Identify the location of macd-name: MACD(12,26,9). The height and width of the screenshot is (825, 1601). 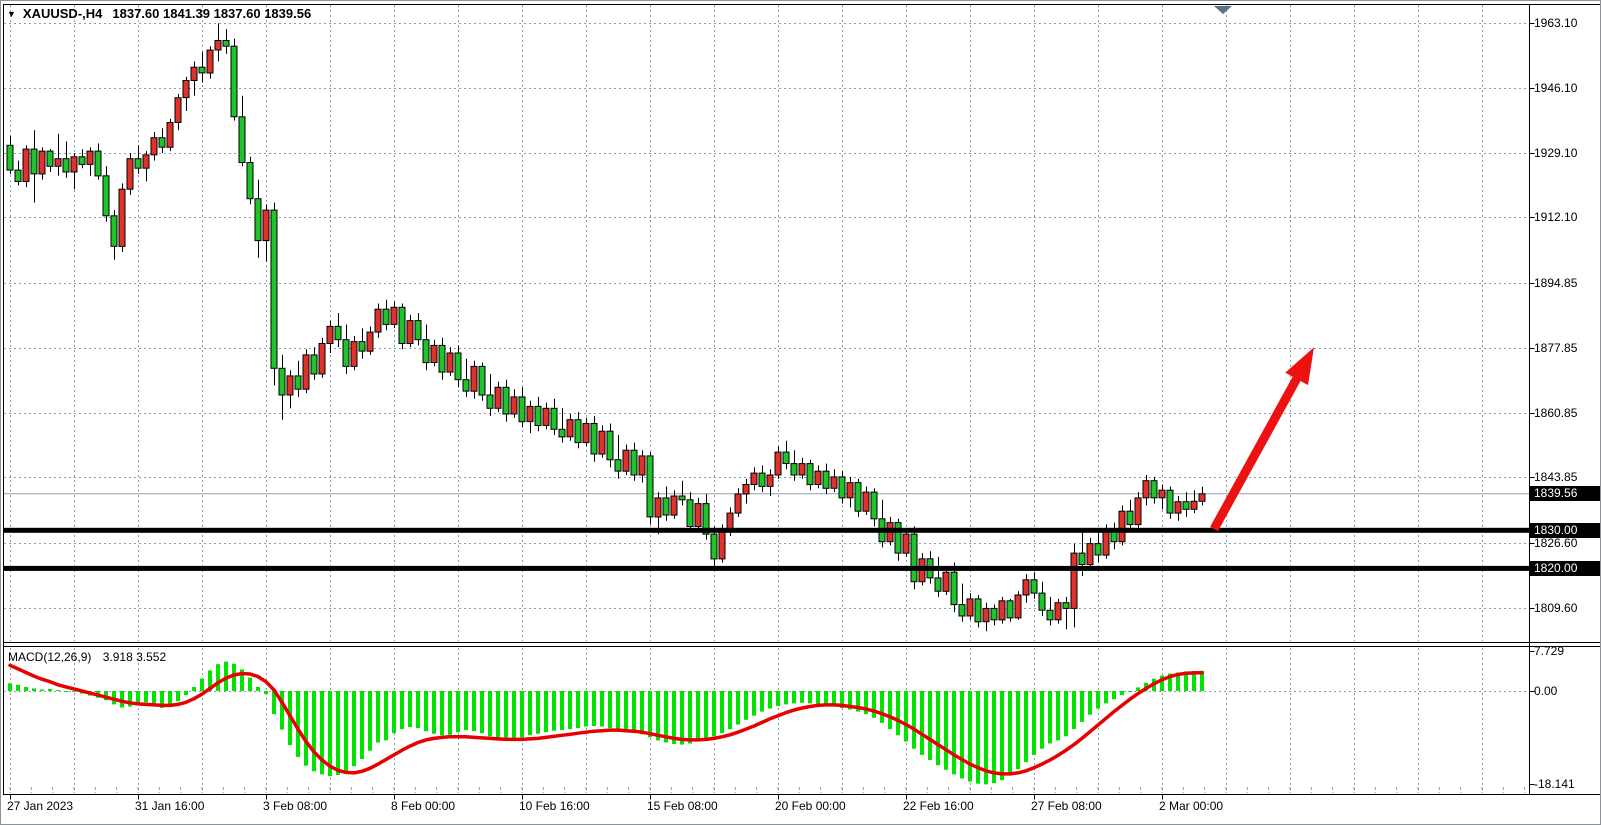
(50, 657).